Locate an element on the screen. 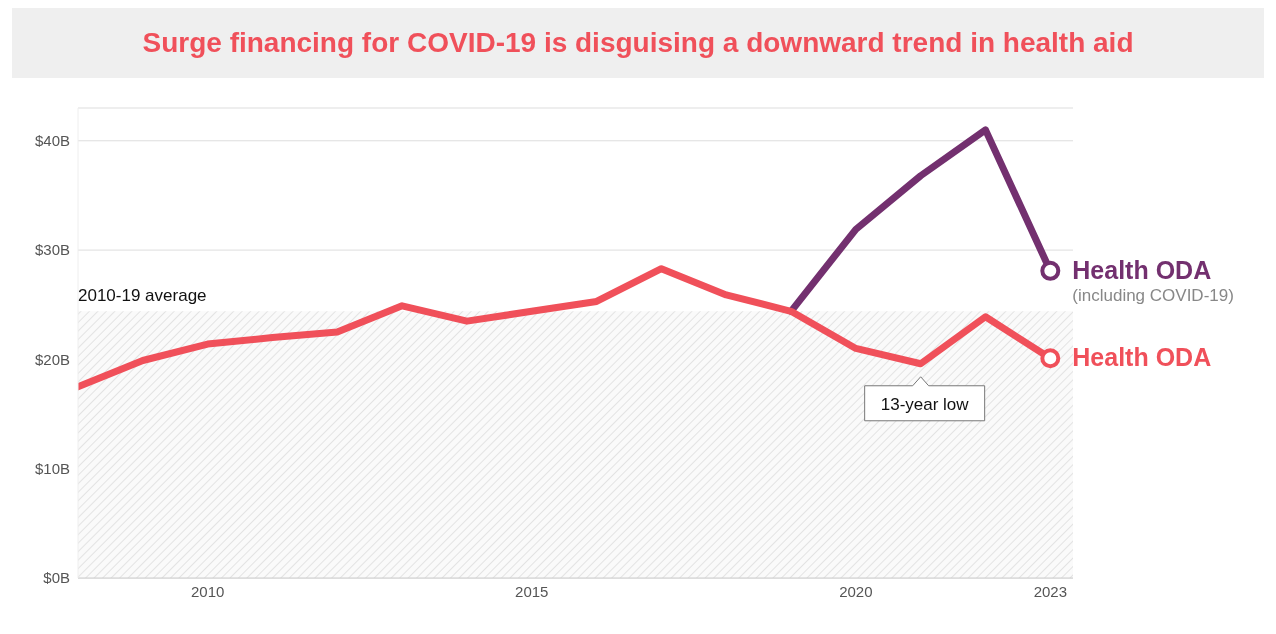 This screenshot has width=1276, height=634. y-tick-label: $30B is located at coordinates (52, 250).